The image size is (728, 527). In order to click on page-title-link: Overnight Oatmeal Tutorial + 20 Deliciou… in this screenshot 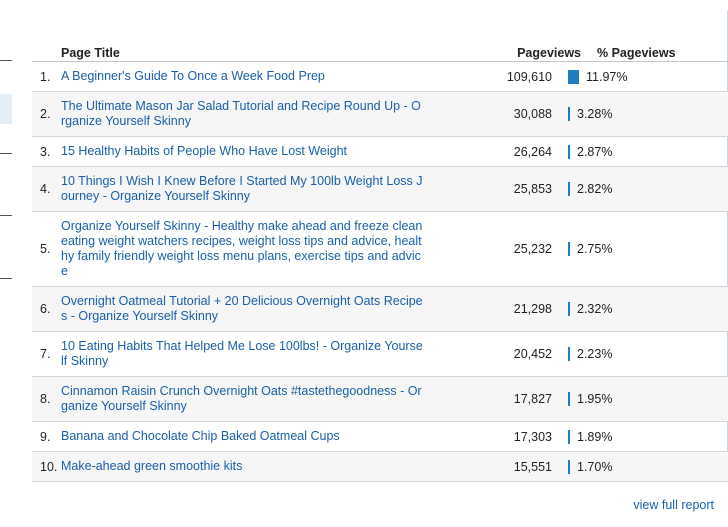, I will do `click(242, 308)`.